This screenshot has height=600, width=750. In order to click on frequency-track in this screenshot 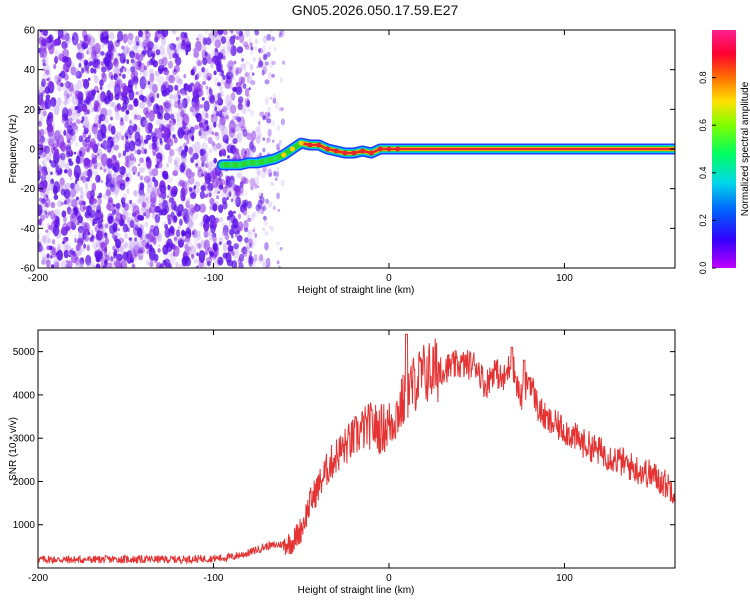, I will do `click(445, 154)`.